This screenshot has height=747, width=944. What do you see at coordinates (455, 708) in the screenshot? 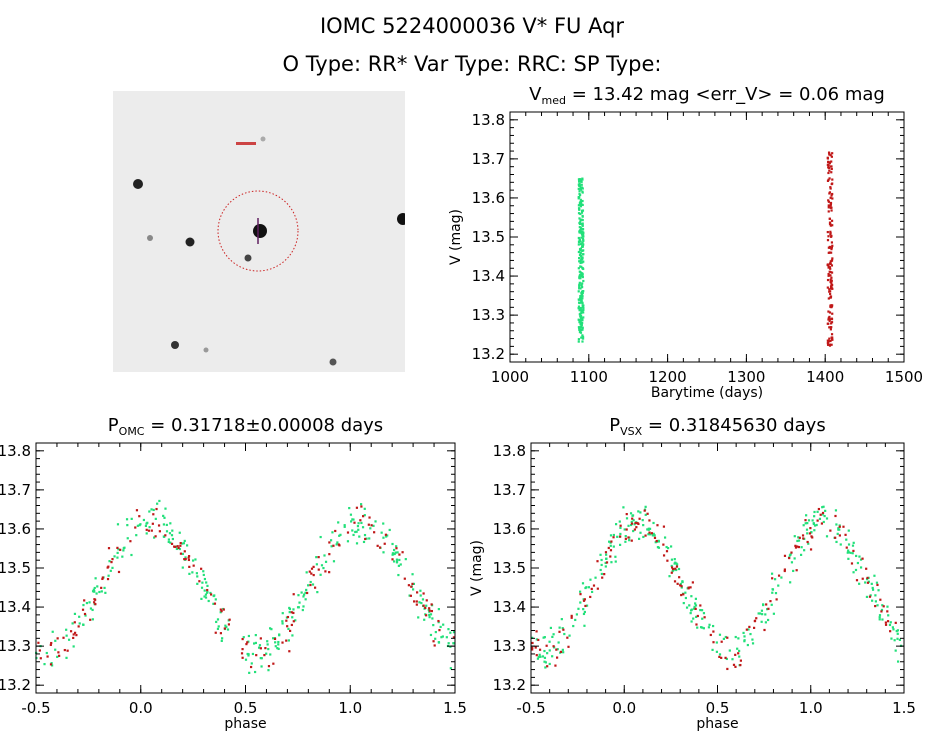
I see `x-tick-label: 1.5` at bounding box center [455, 708].